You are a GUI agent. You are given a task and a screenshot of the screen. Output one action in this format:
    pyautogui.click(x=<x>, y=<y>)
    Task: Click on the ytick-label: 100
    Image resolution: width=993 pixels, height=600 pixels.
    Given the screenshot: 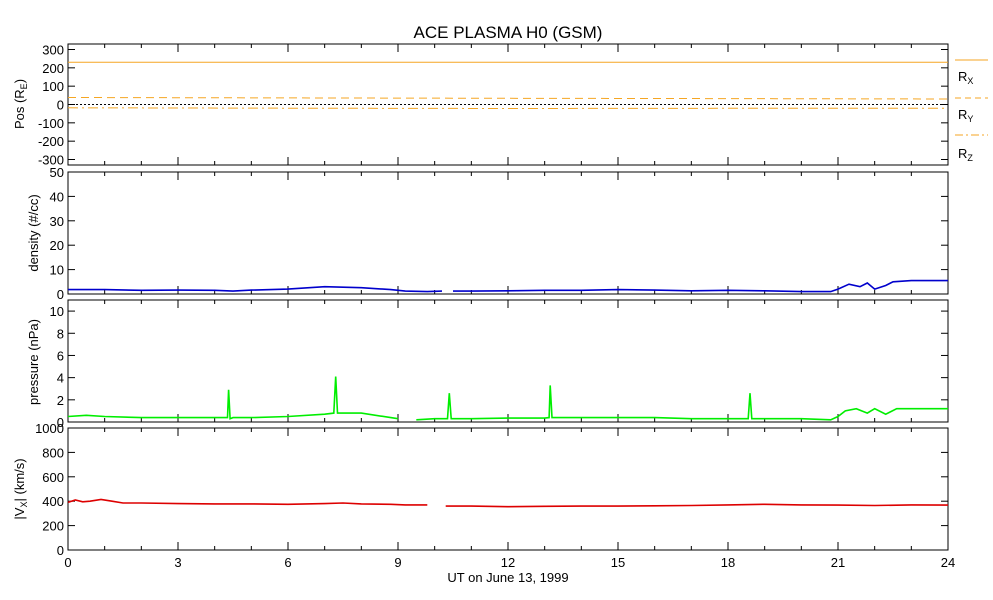 What is the action you would take?
    pyautogui.click(x=53, y=86)
    